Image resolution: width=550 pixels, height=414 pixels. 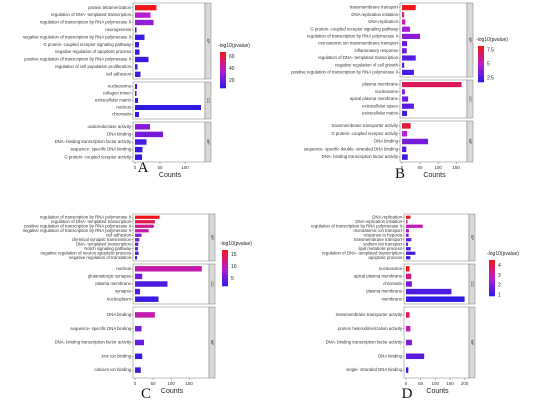 What do you see at coordinates (172, 391) in the screenshot?
I see `x-axis-label: Counts` at bounding box center [172, 391].